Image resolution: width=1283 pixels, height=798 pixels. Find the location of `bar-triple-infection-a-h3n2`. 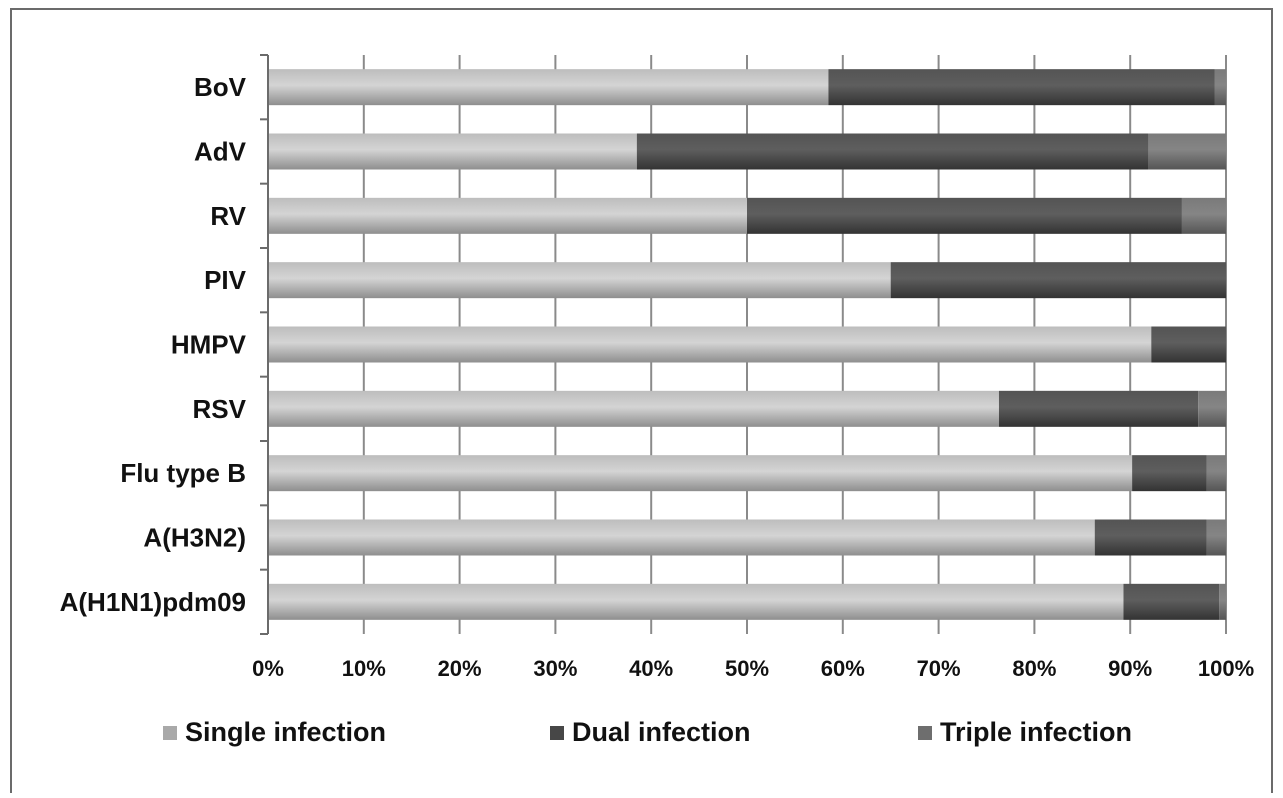

bar-triple-infection-a-h3n2 is located at coordinates (1216, 537).